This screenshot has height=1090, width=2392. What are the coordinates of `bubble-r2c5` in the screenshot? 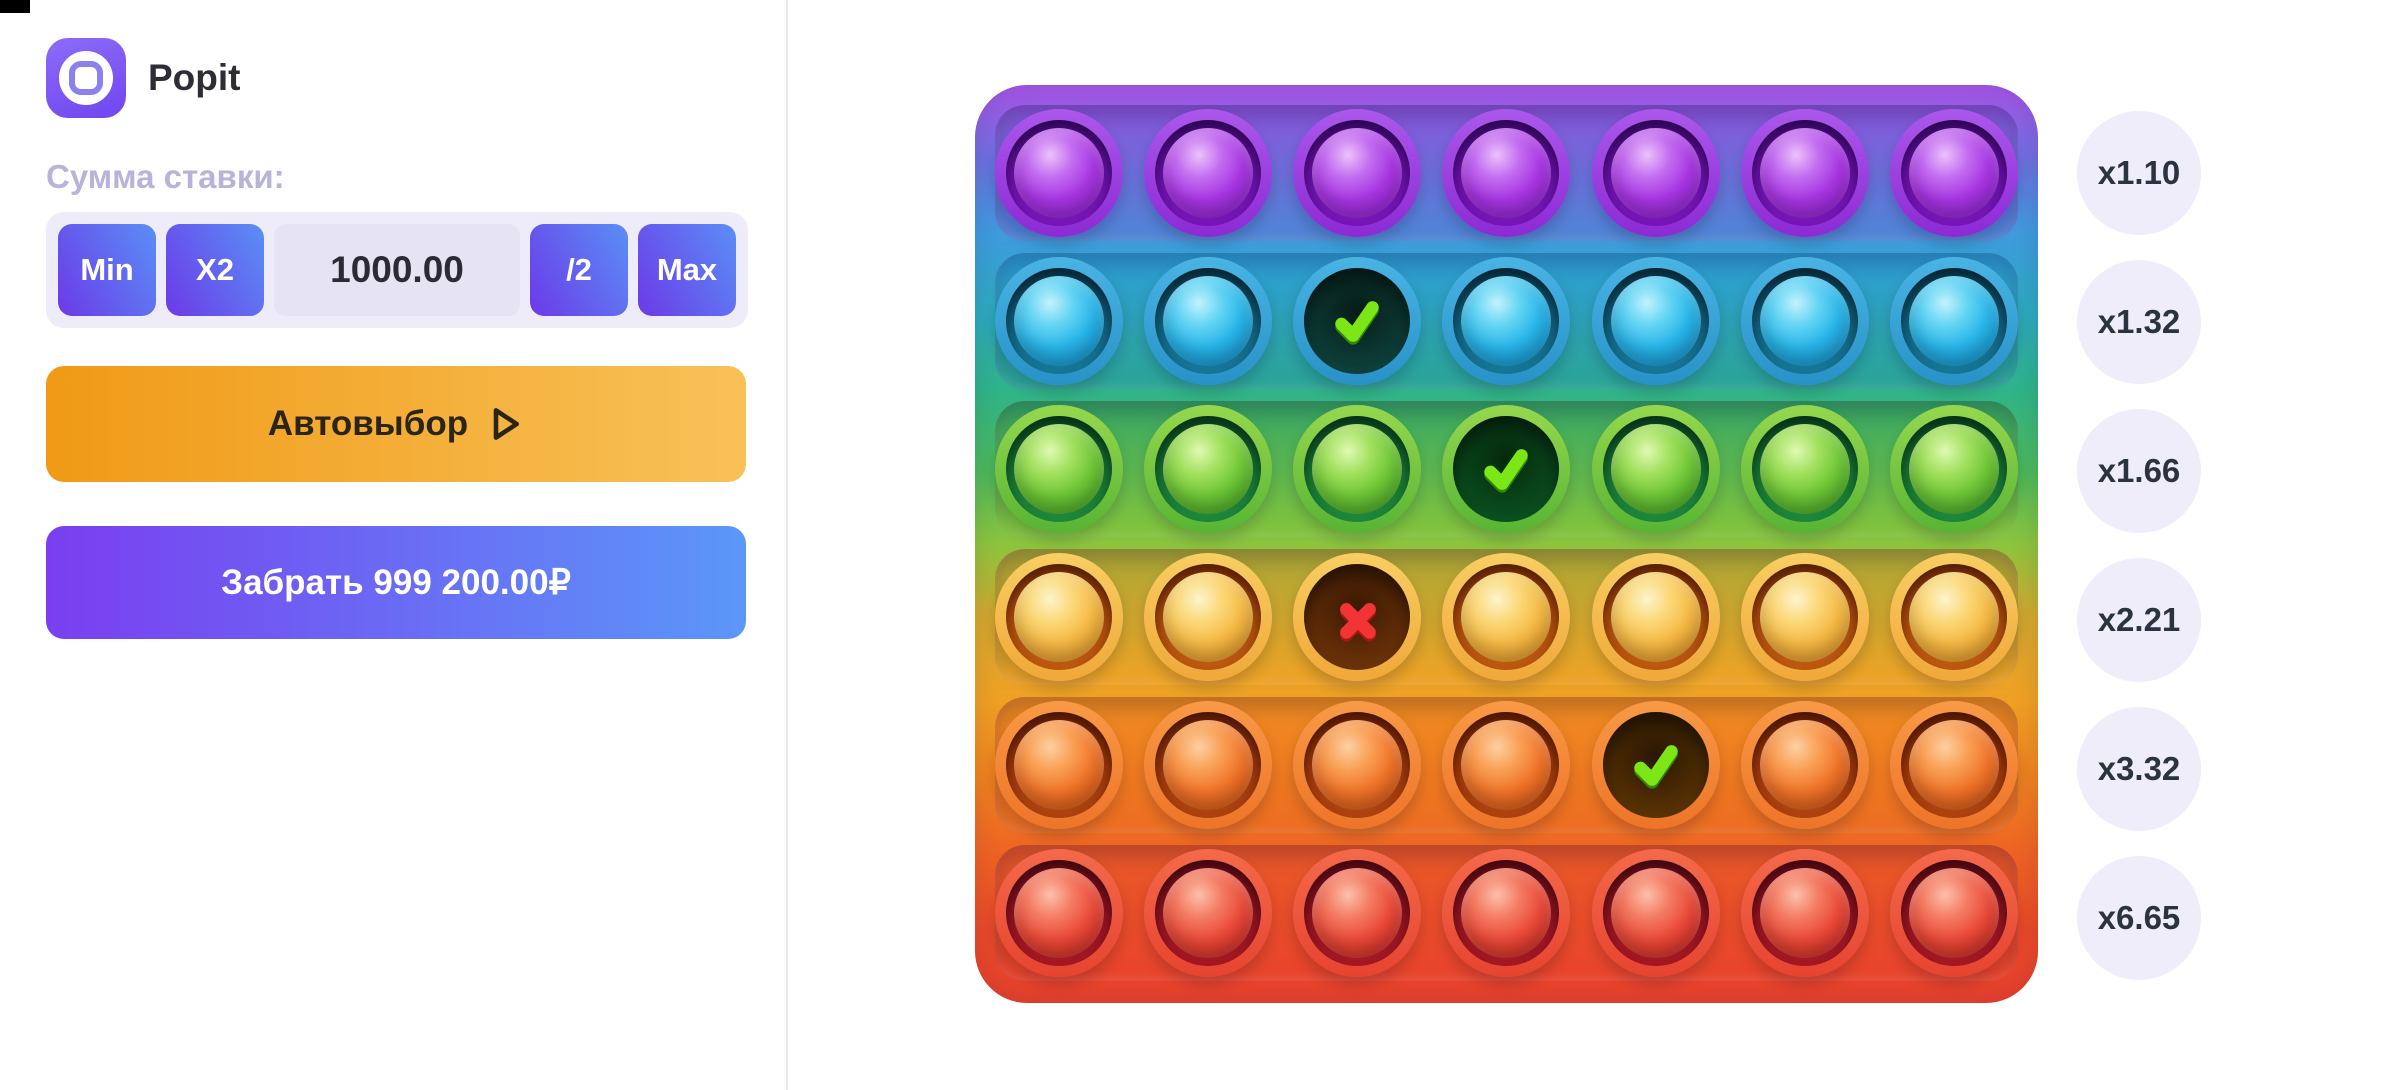 It's located at (1655, 321).